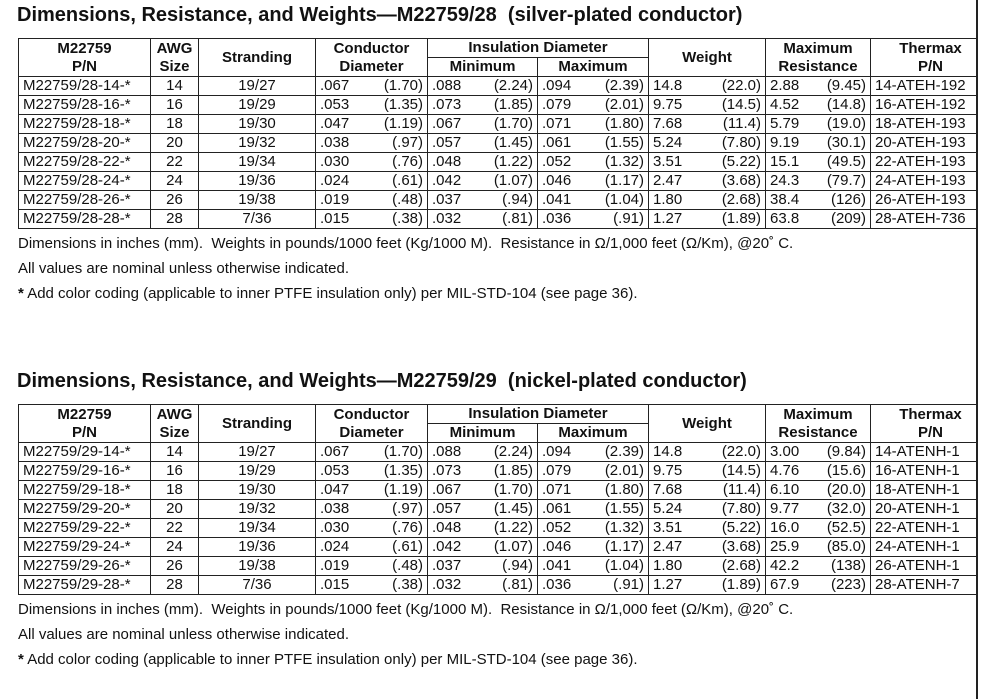 The image size is (981, 699). What do you see at coordinates (447, 200) in the screenshot?
I see `value-in: .037` at bounding box center [447, 200].